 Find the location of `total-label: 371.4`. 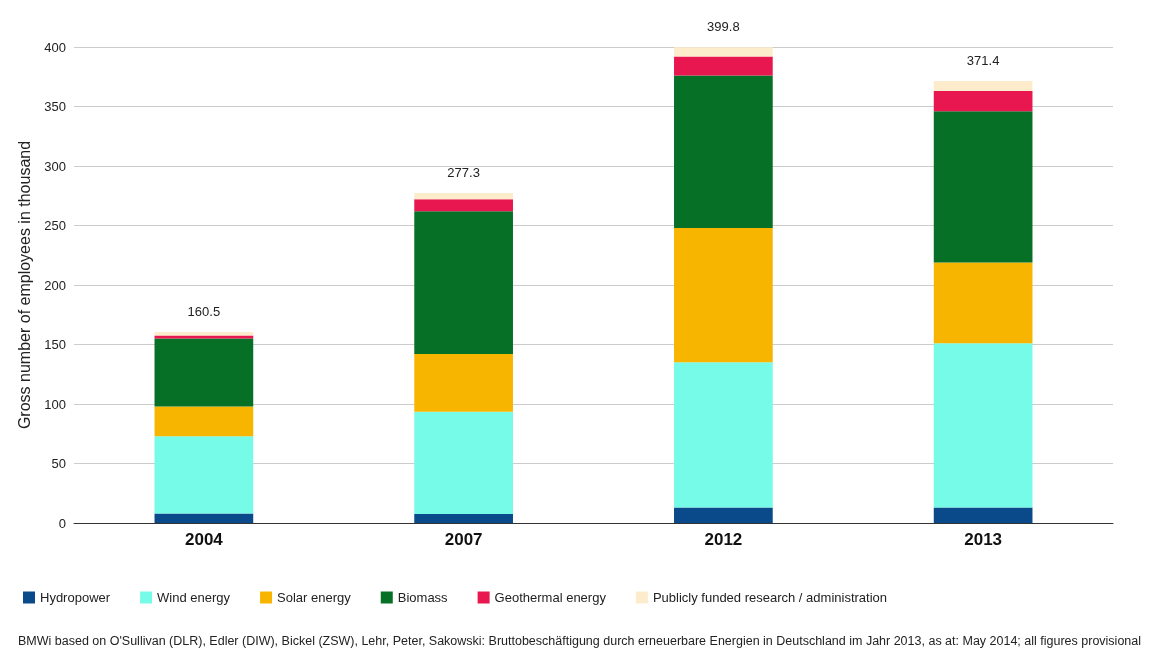

total-label: 371.4 is located at coordinates (983, 61).